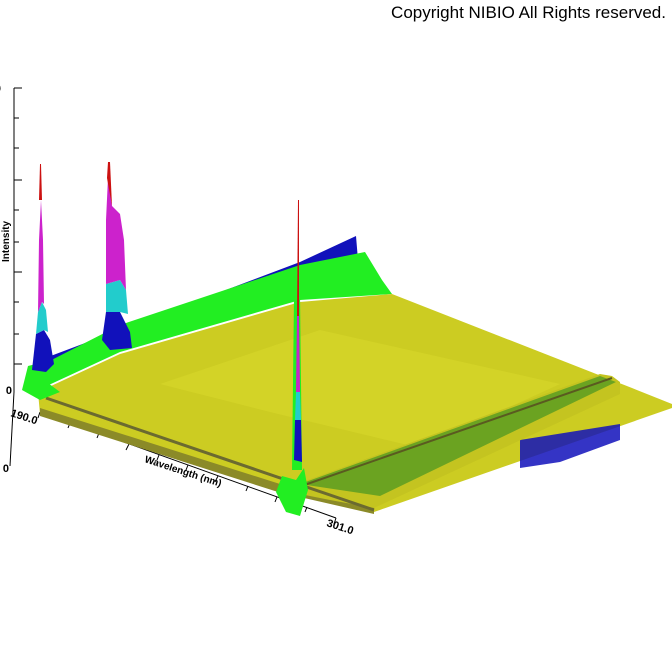  Describe the element at coordinates (117, 331) in the screenshot. I see `peak-second-low` at that location.